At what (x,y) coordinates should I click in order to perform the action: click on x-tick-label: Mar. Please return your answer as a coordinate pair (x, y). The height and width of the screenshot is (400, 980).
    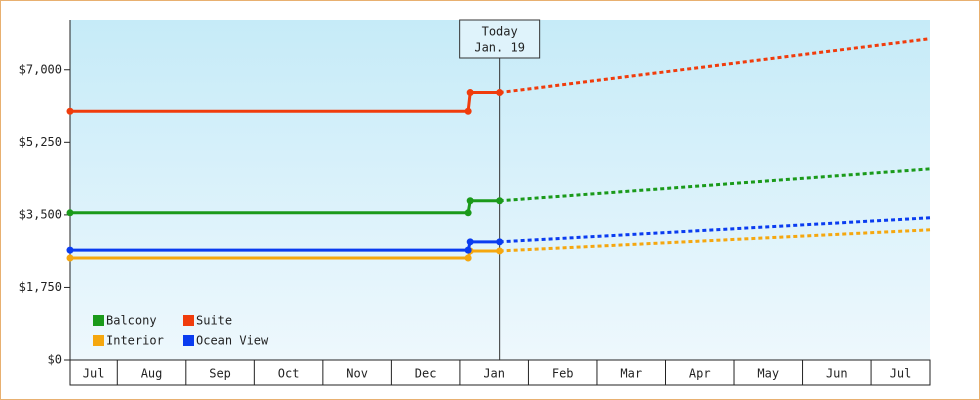
    Looking at the image, I should click on (631, 374).